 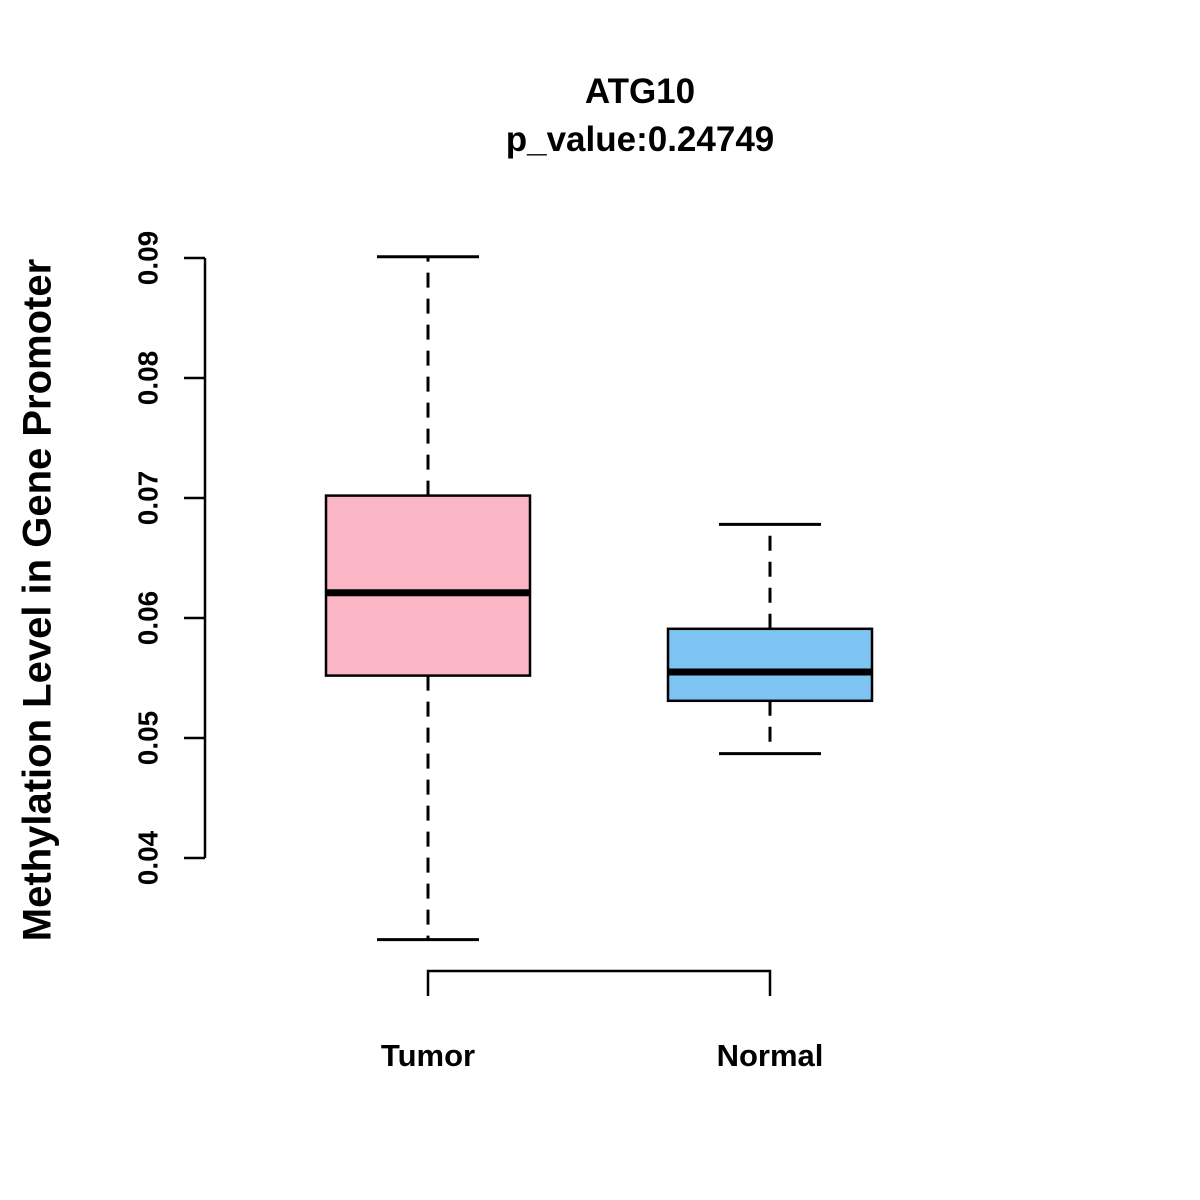 What do you see at coordinates (147, 738) in the screenshot?
I see `y-tick-label: 0.05` at bounding box center [147, 738].